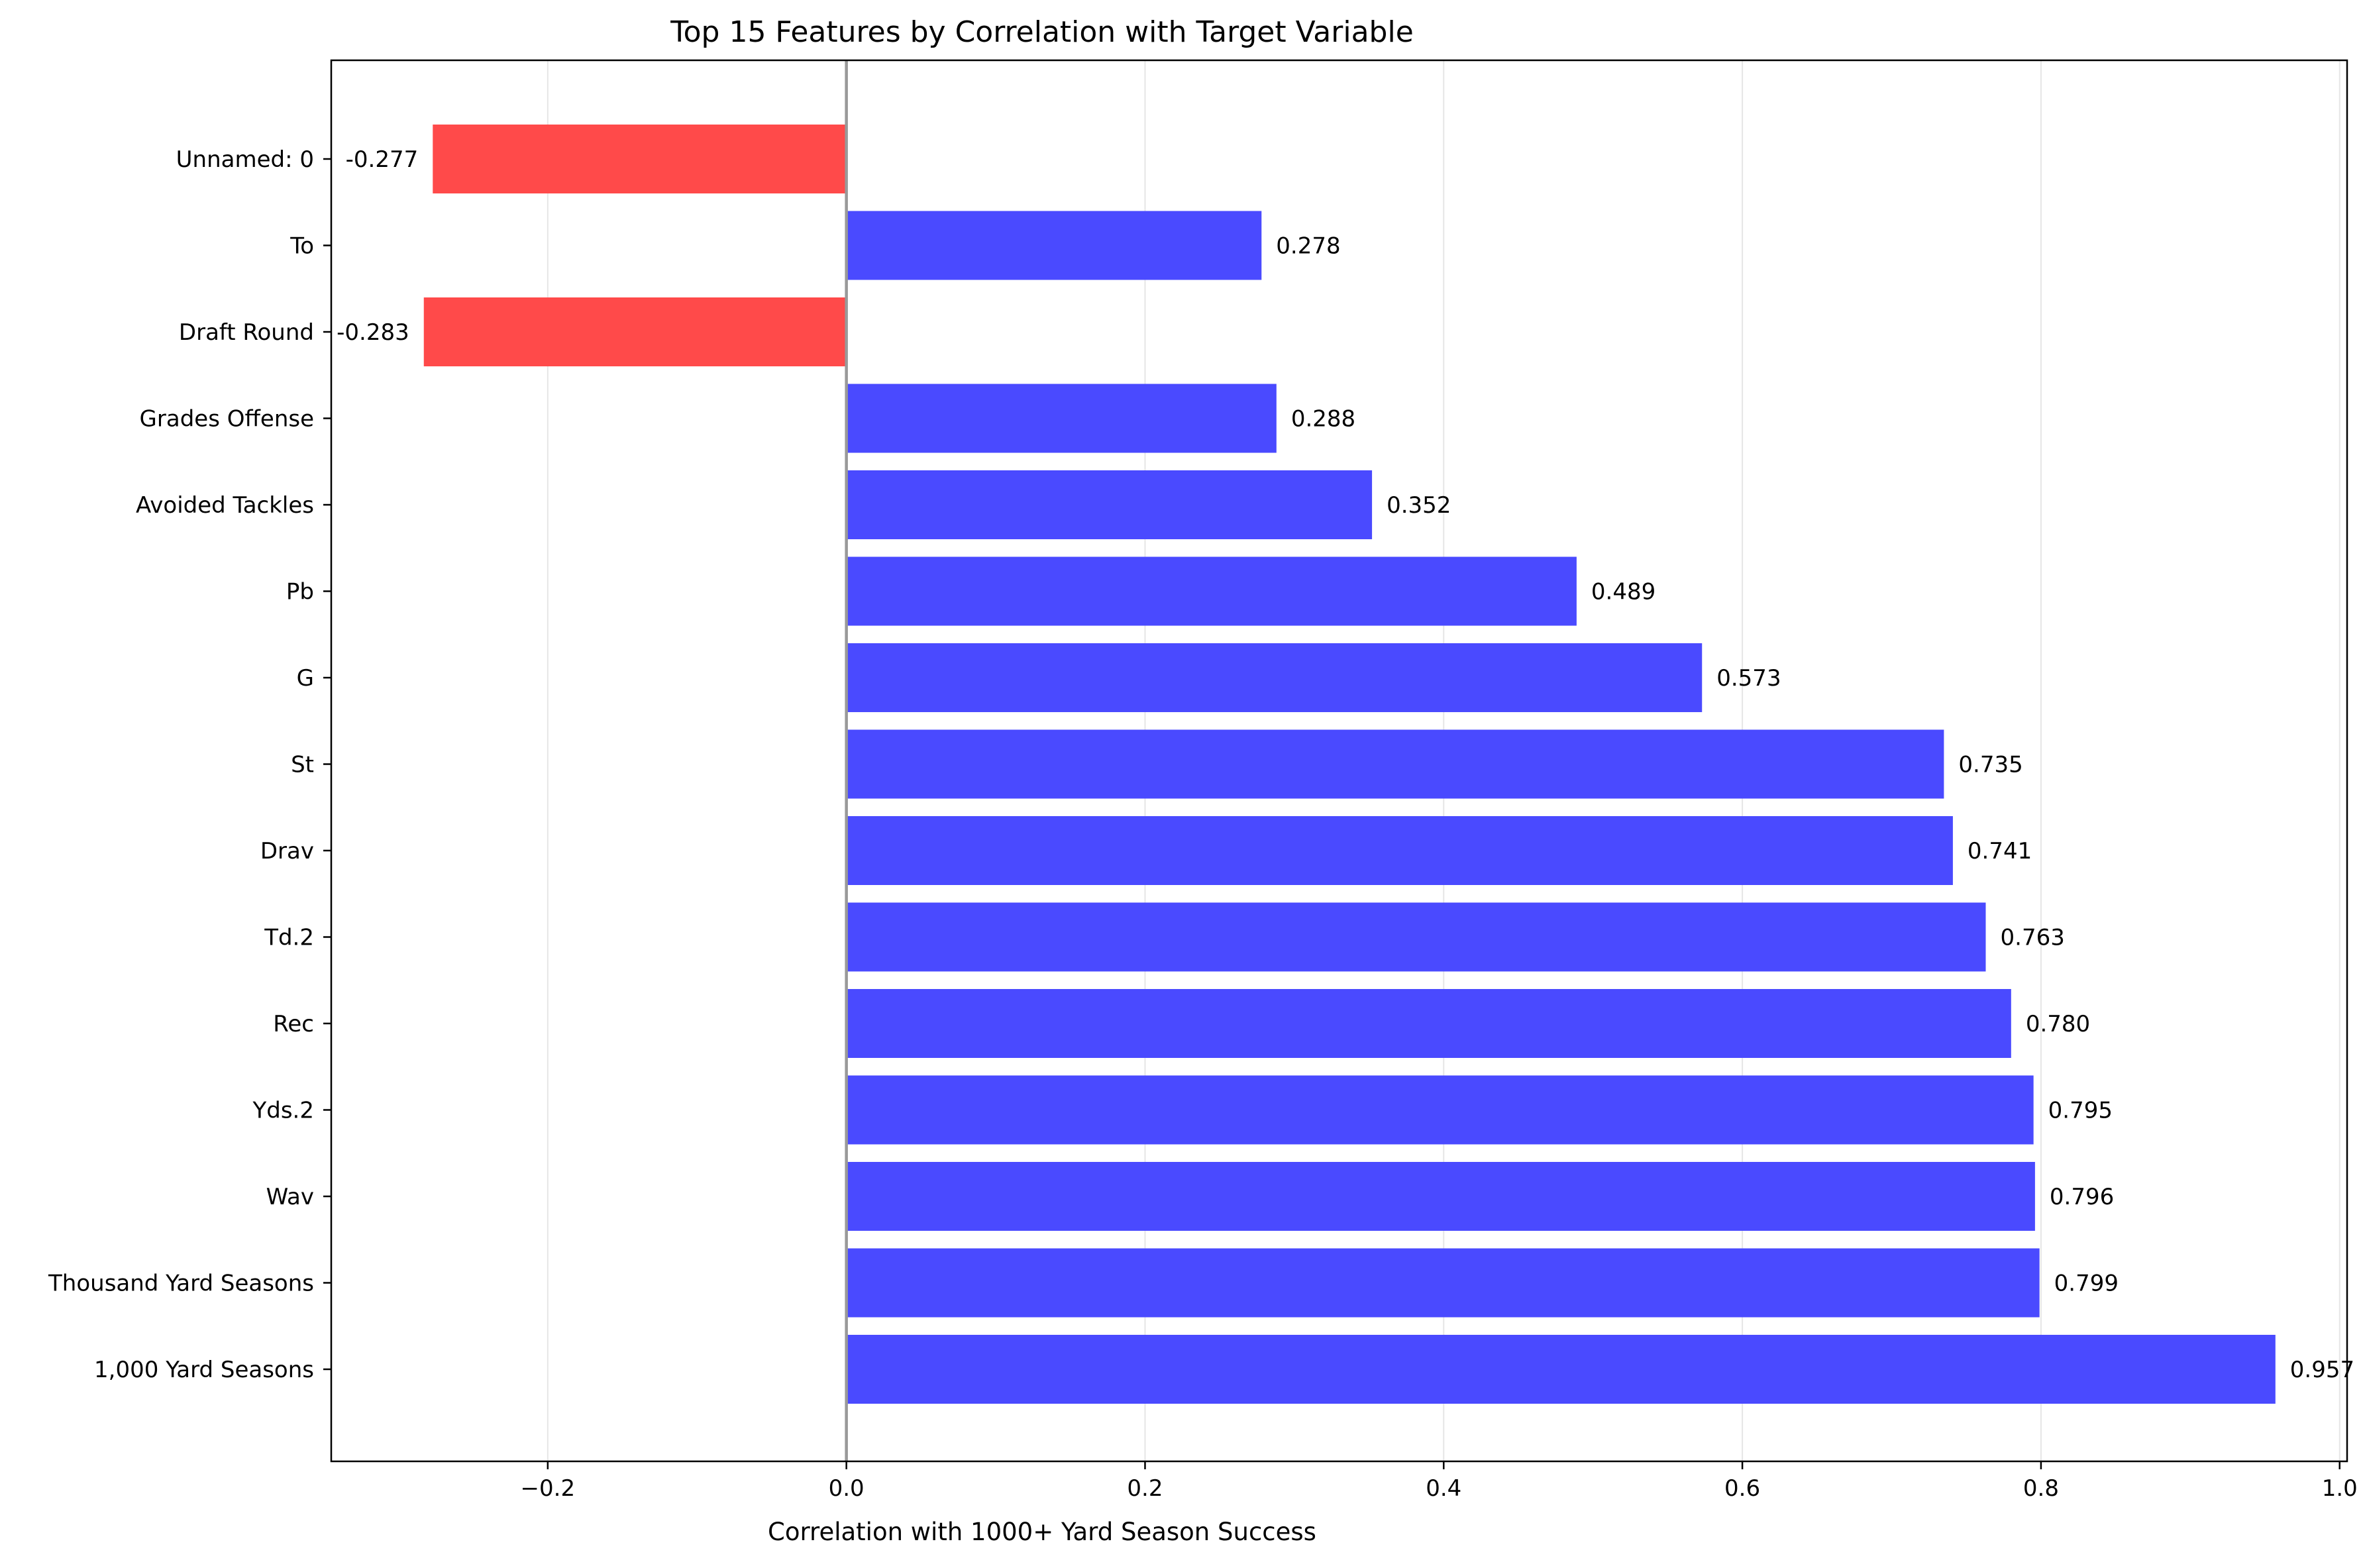 Image resolution: width=2363 pixels, height=1568 pixels. I want to click on y-tick-label: Pb, so click(300, 592).